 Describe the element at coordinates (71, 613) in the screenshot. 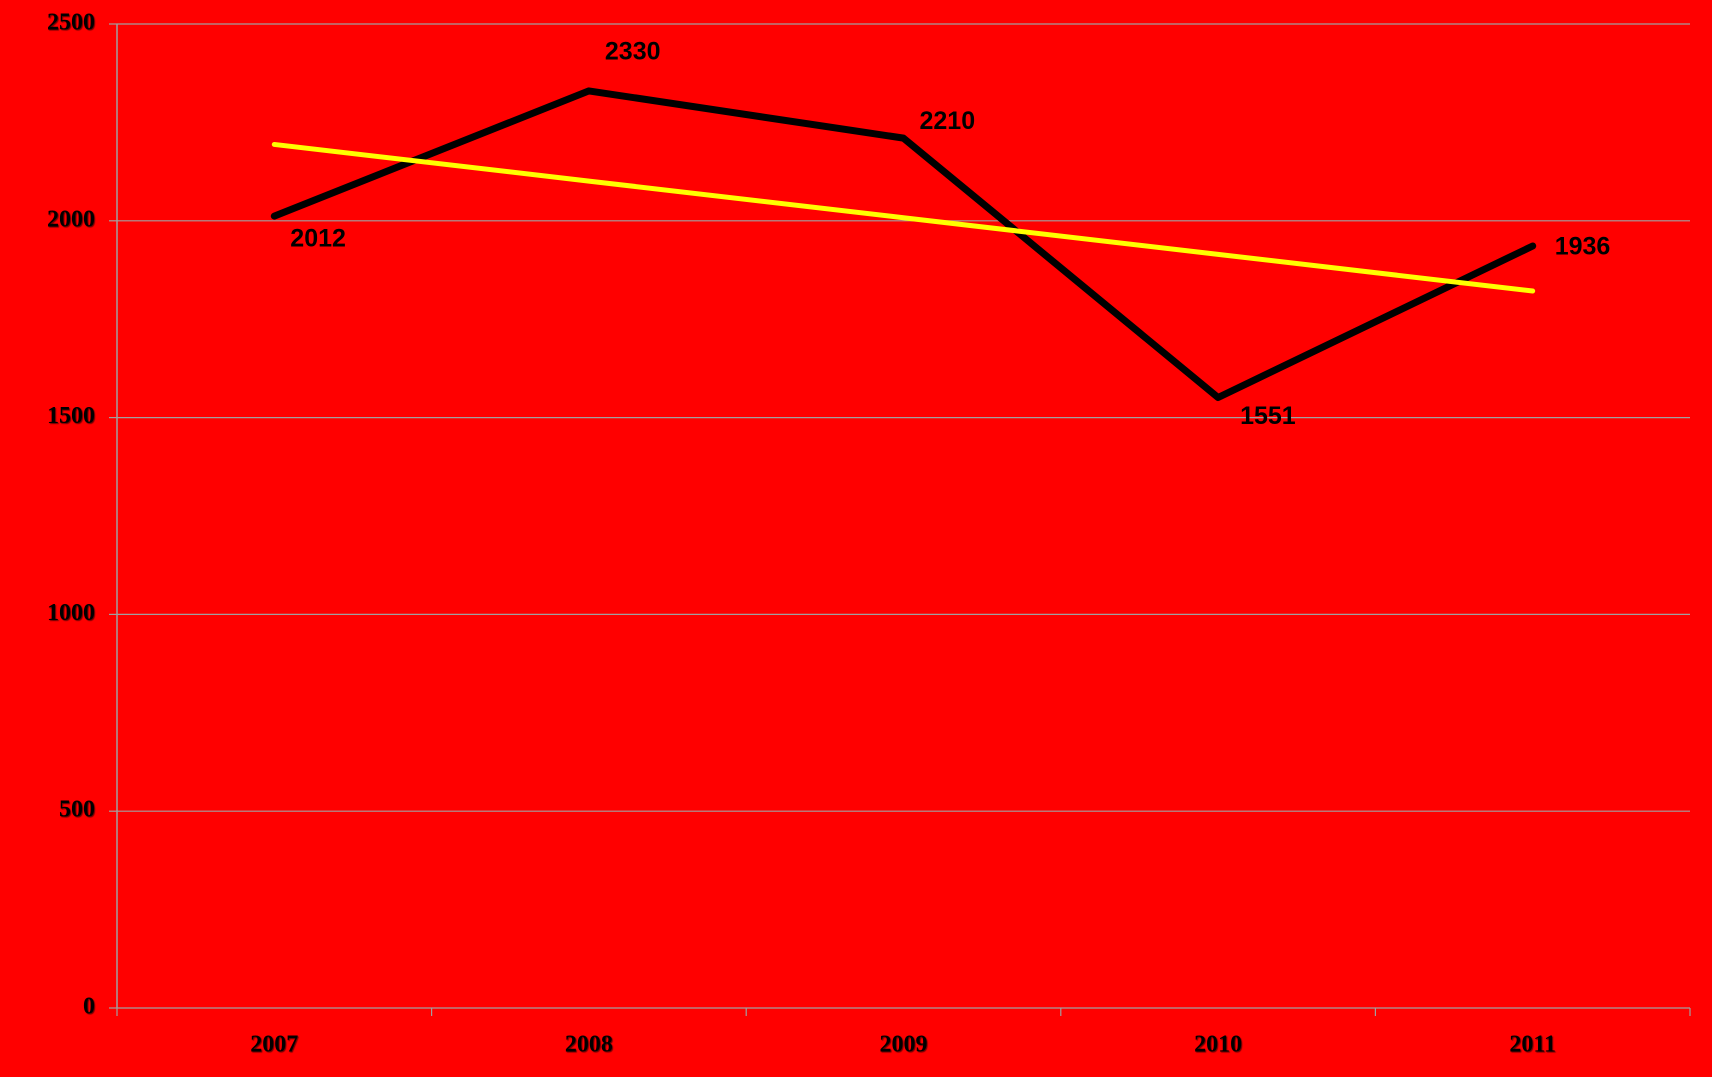

I see `y-tick-label: 1000` at that location.